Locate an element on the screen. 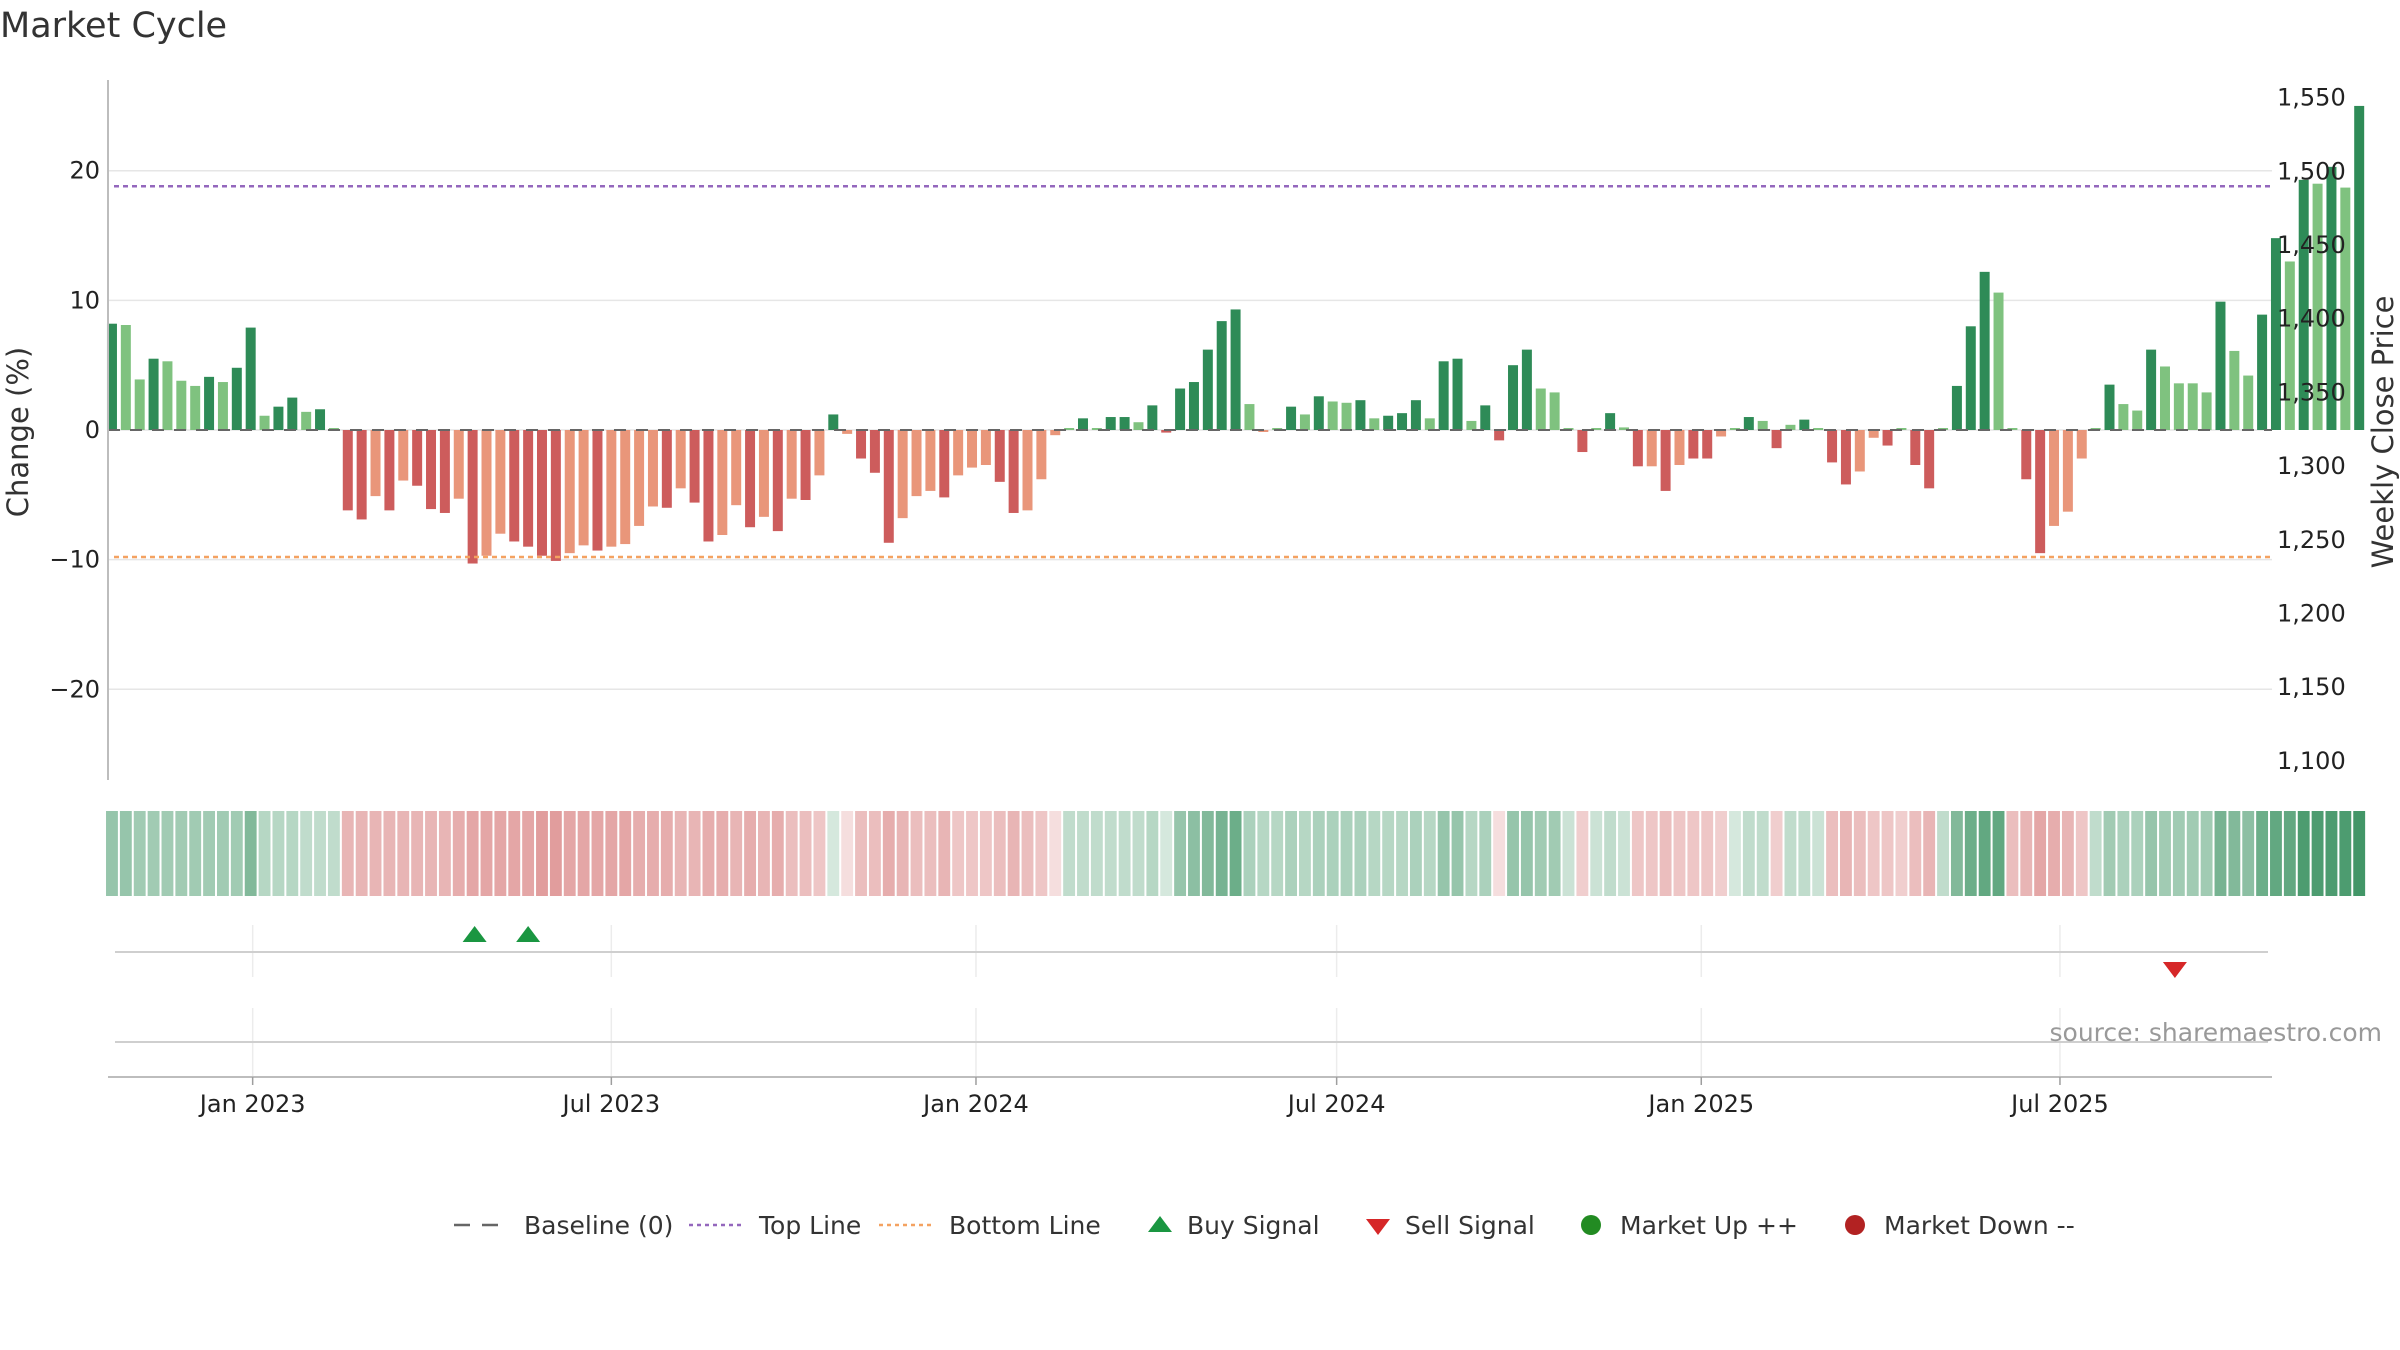 The image size is (2400, 1350). y-tick-label: 10 is located at coordinates (84, 300).